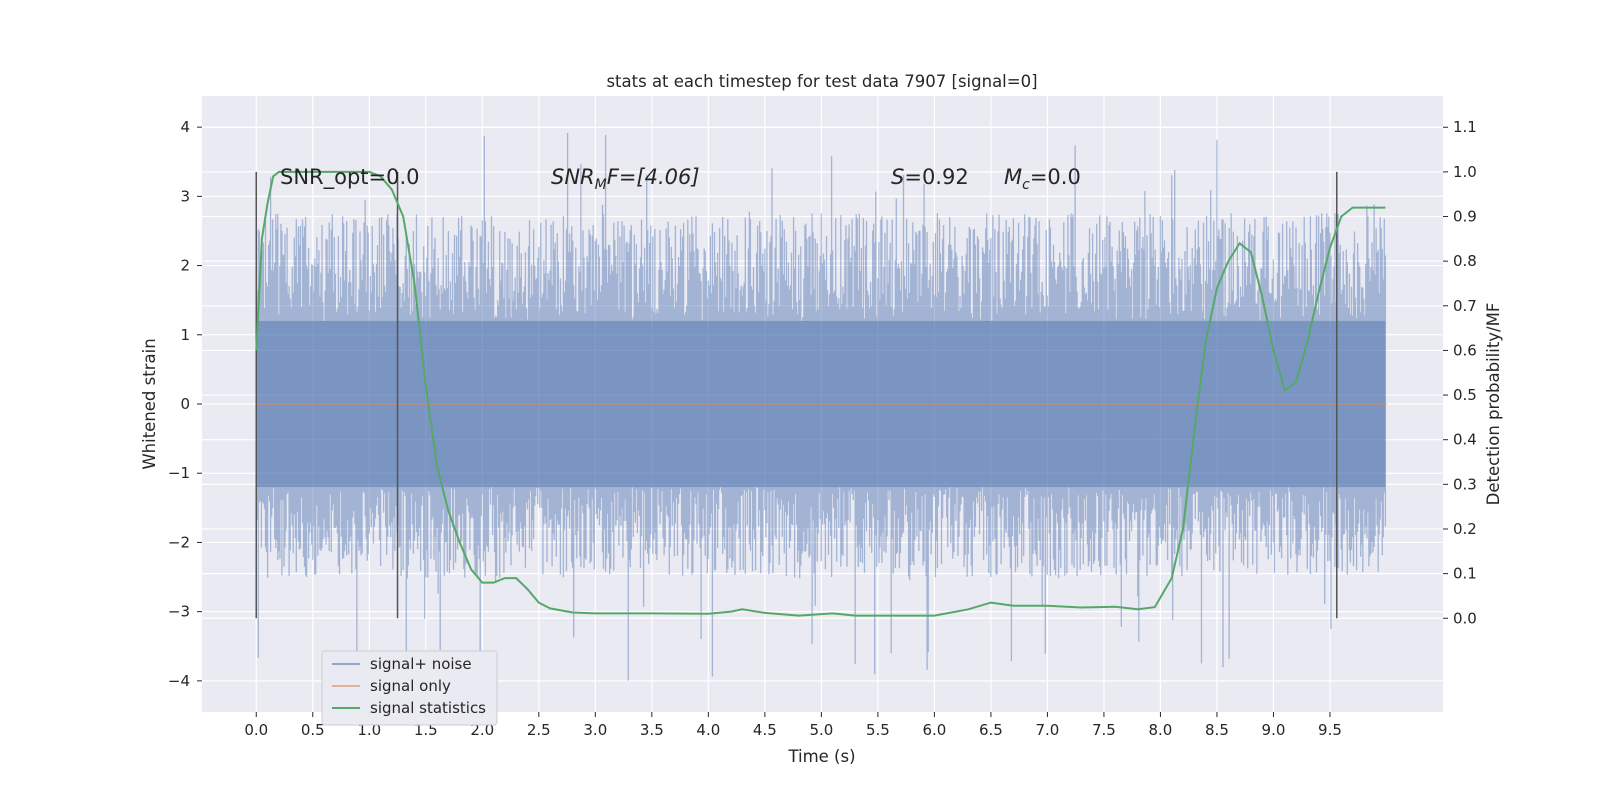 This screenshot has height=800, width=1600. What do you see at coordinates (539, 730) in the screenshot?
I see `x-tick-label: 2.5` at bounding box center [539, 730].